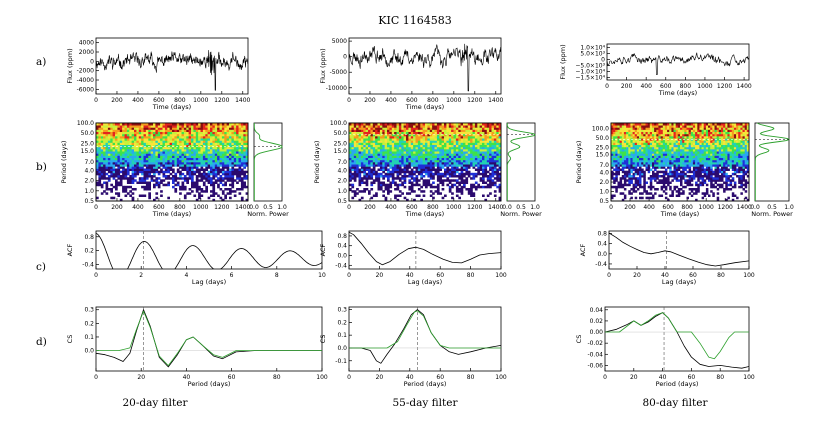 The image size is (830, 425). Describe the element at coordinates (592, 48) in the screenshot. I see `panel-a-col3-ytick-label: 1.0×10⁴` at that location.